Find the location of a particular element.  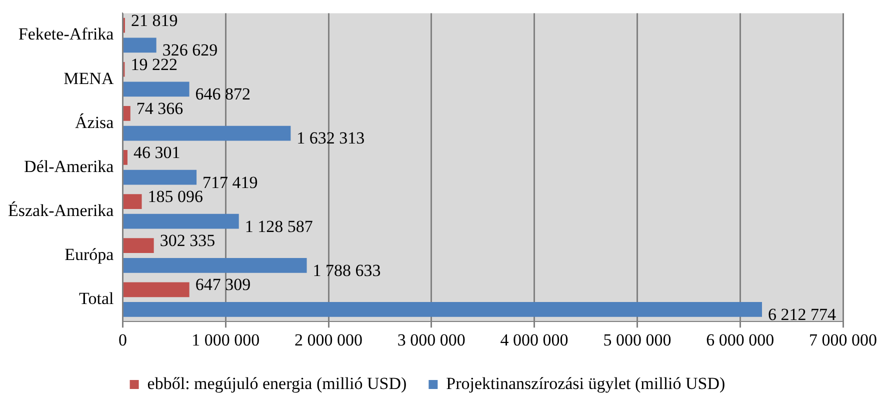

x-tick-label: 7 000 000 is located at coordinates (843, 340).